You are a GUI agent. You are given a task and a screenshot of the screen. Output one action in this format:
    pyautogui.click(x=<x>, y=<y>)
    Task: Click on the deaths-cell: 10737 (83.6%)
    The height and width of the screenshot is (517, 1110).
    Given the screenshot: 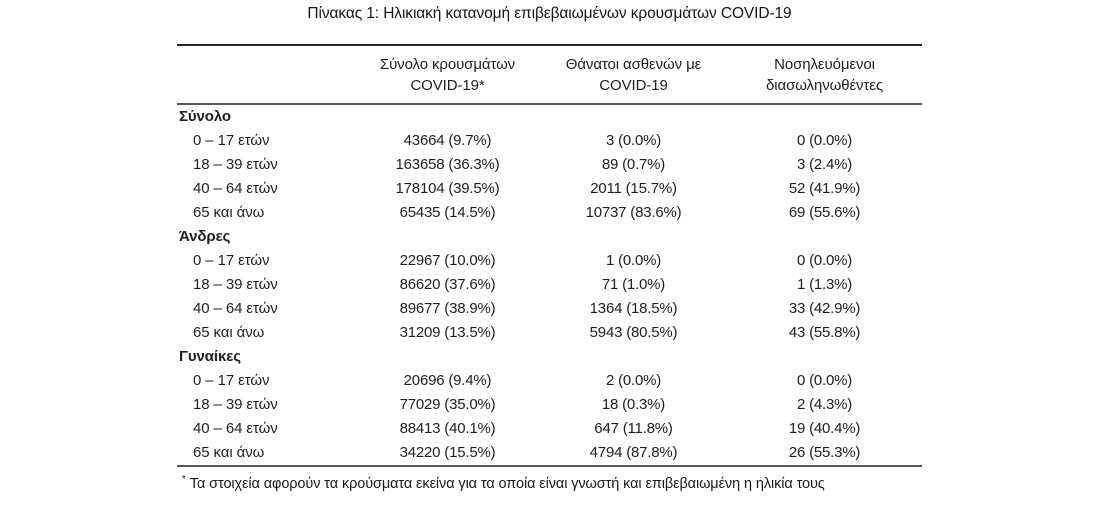 What is the action you would take?
    pyautogui.click(x=633, y=212)
    